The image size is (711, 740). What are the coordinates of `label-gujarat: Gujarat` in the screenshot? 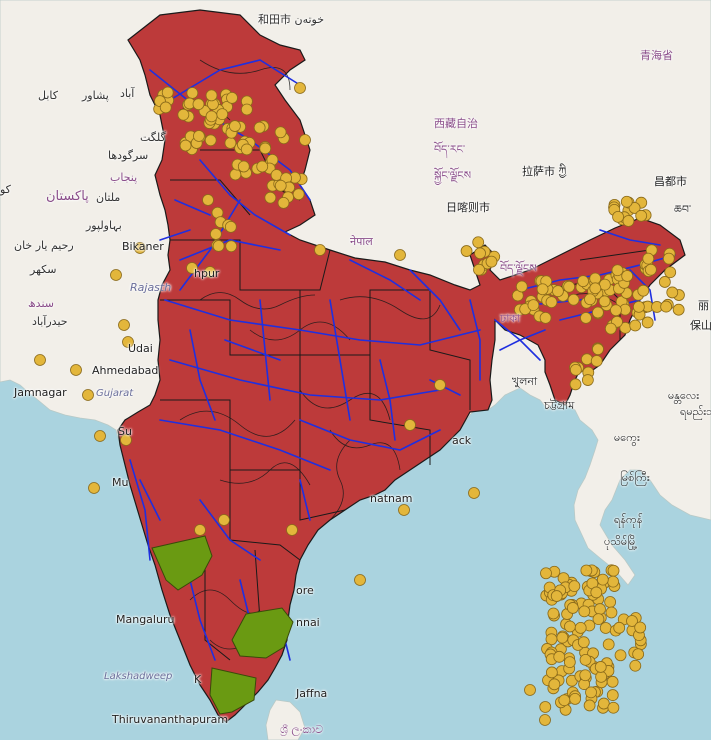 It's located at (115, 393).